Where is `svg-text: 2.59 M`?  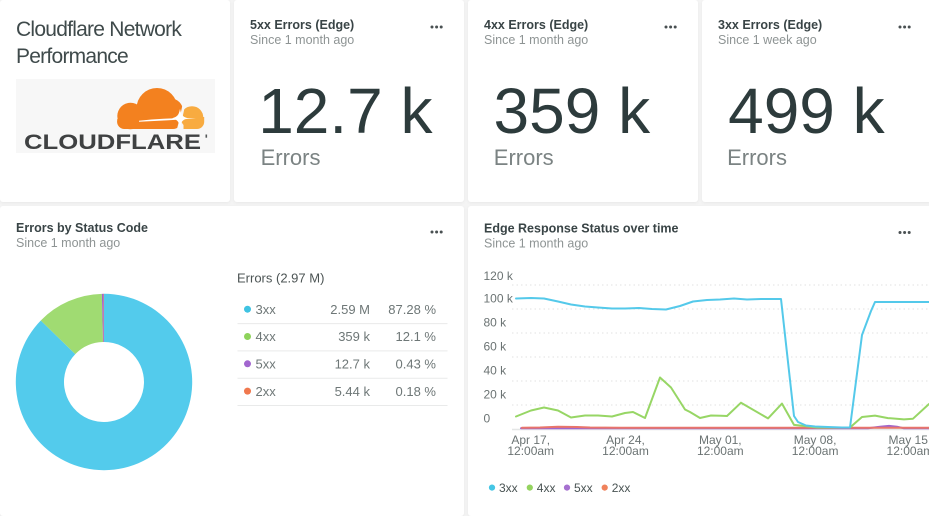
svg-text: 2.59 M is located at coordinates (350, 309).